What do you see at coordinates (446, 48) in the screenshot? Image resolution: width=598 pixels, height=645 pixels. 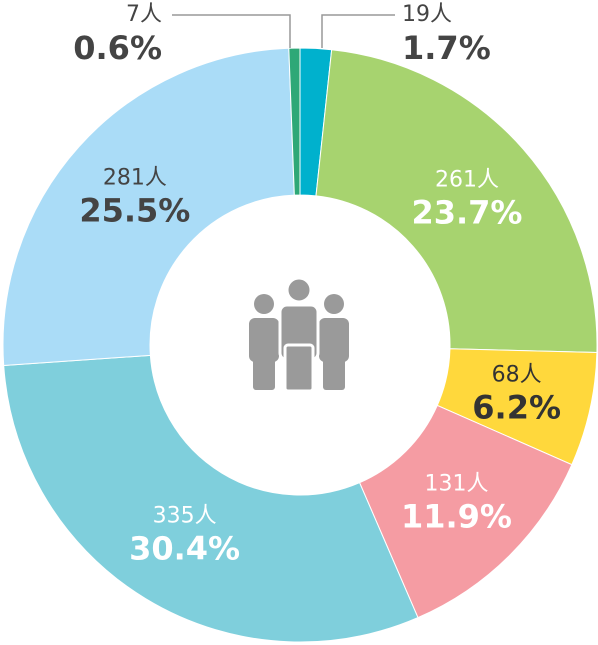 I see `value-label: 1.7%` at bounding box center [446, 48].